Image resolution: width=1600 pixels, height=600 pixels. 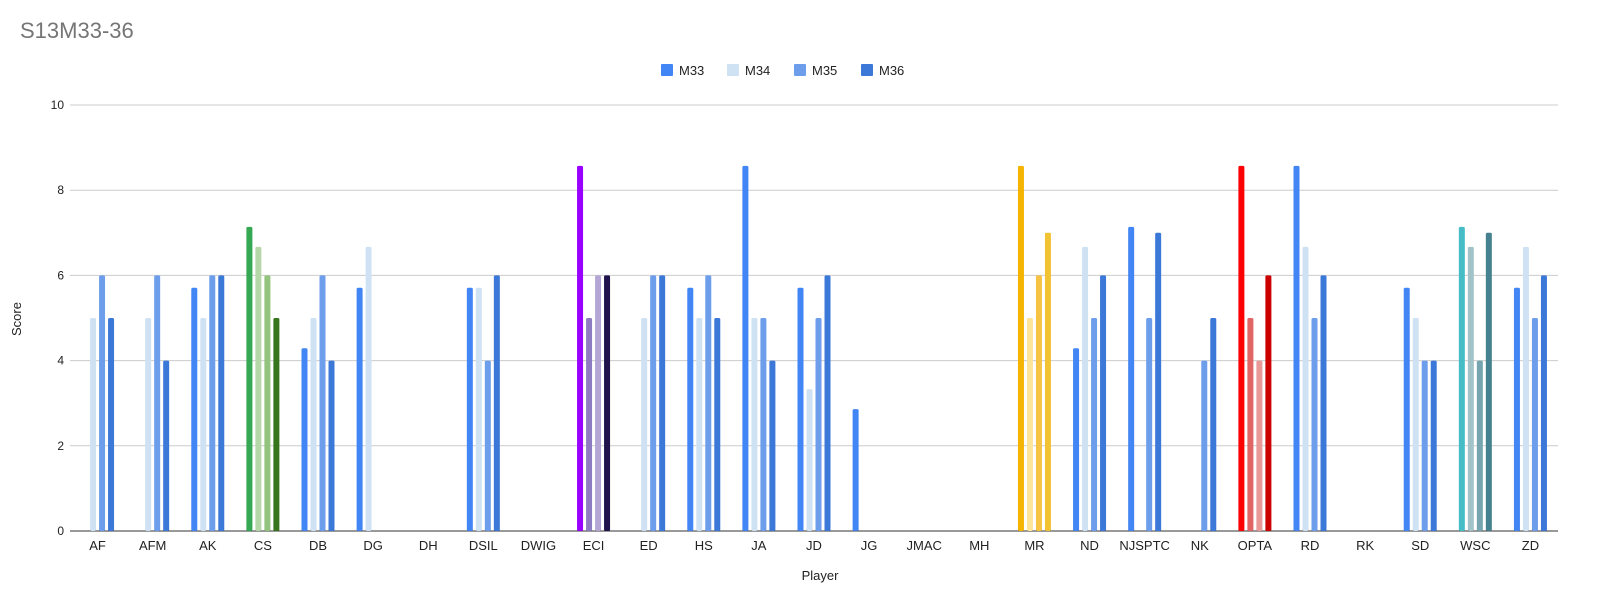 I want to click on y-tick-labels: 0 2 4 6 8 10, so click(x=58, y=318).